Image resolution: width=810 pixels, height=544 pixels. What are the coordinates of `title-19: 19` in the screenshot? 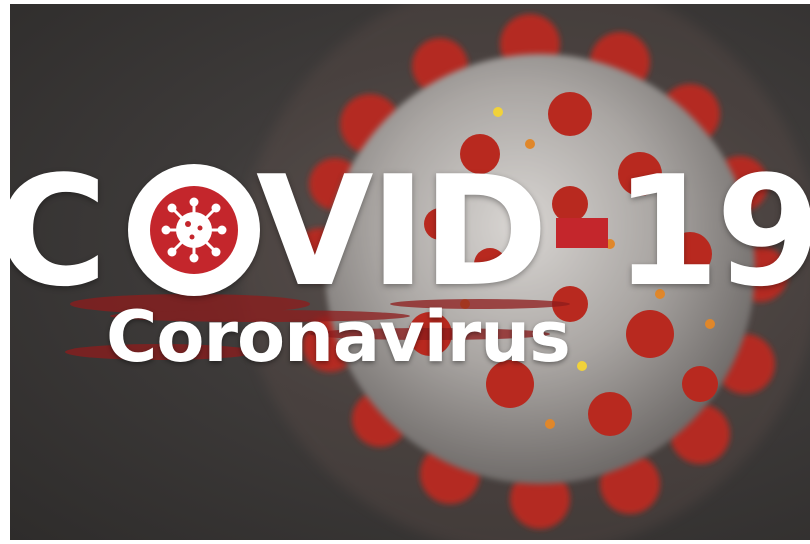 It's located at (712, 231).